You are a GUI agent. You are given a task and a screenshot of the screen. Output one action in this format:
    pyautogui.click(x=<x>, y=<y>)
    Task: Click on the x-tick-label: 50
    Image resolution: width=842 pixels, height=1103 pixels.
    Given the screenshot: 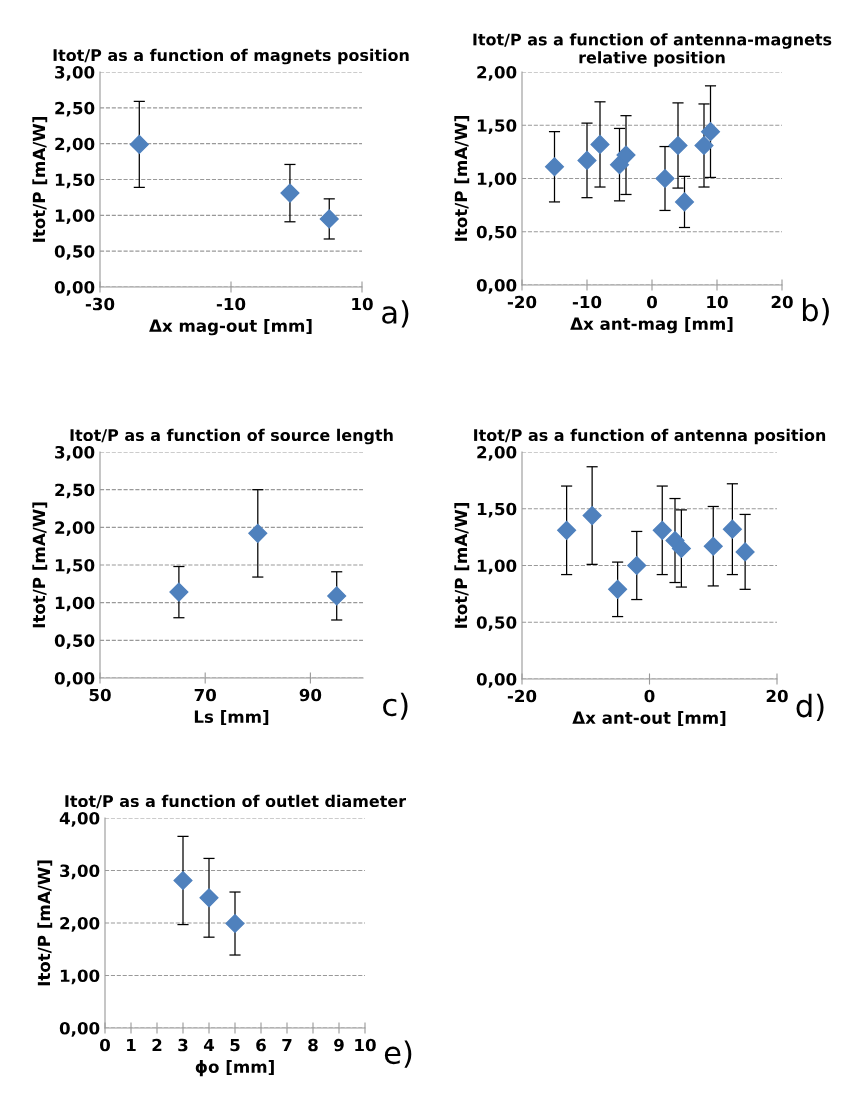 What is the action you would take?
    pyautogui.click(x=100, y=695)
    